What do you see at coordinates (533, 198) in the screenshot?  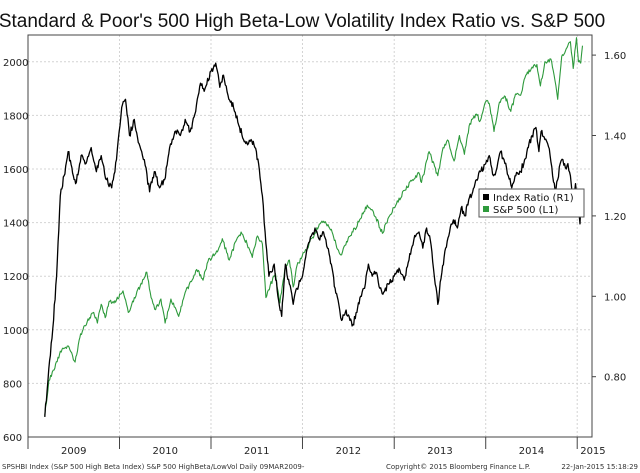 I see `legend-label-index-ratio: Index Ratio (R1)` at bounding box center [533, 198].